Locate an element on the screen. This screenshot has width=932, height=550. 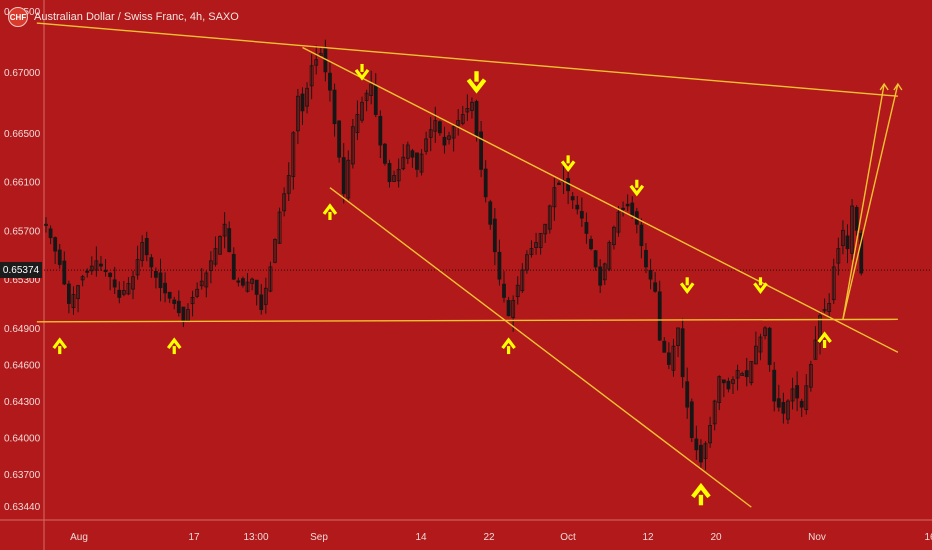
x-tick-label: Aug is located at coordinates (79, 537).